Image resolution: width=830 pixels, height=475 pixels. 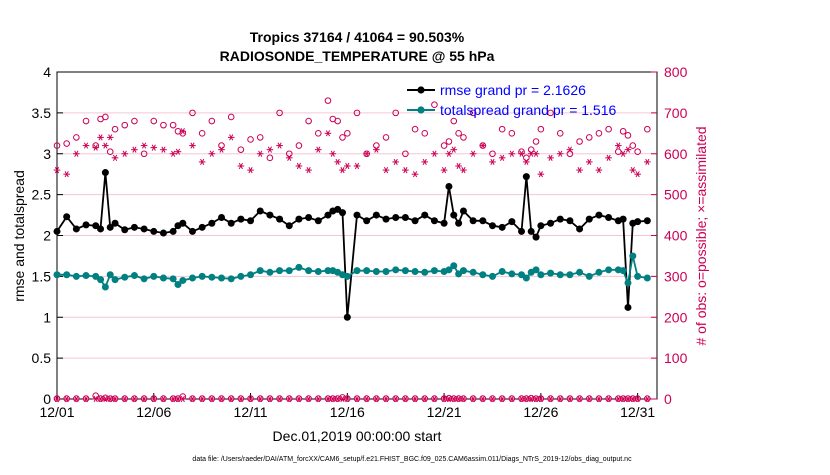 What do you see at coordinates (47, 72) in the screenshot?
I see `y-tick-label: 4` at bounding box center [47, 72].